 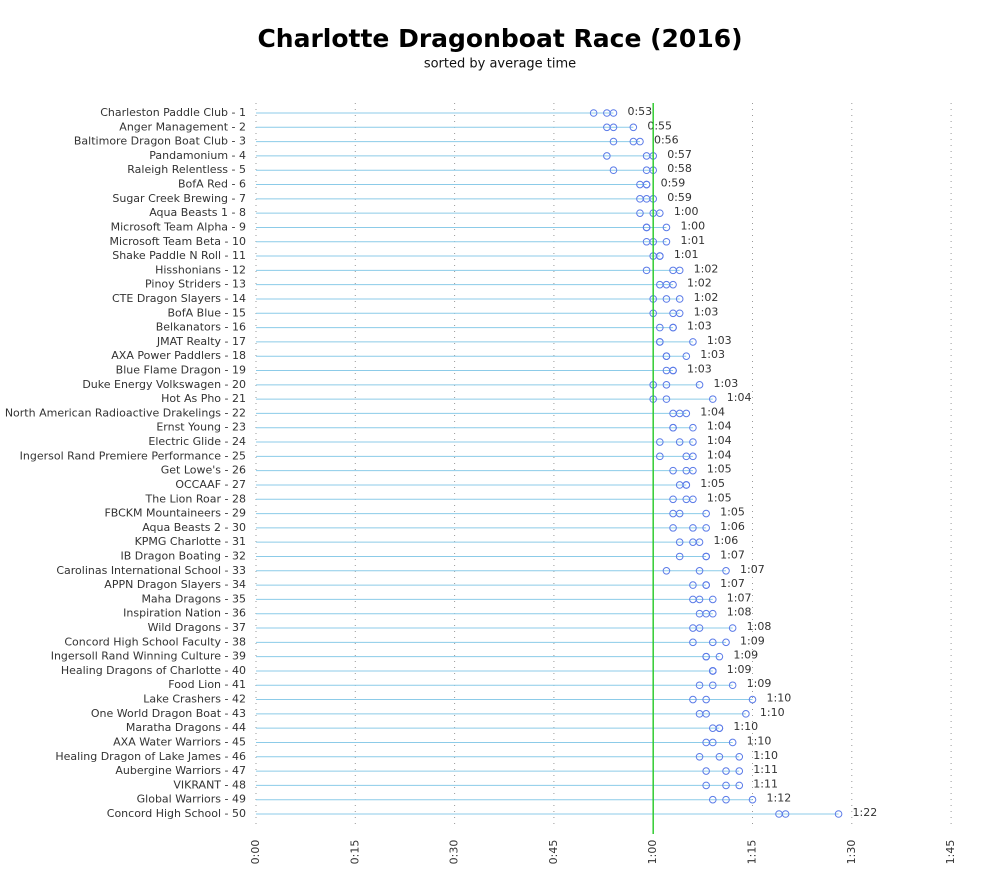 What do you see at coordinates (499, 38) in the screenshot?
I see `chart-title: Charlotte Dragonboat Race (2016)` at bounding box center [499, 38].